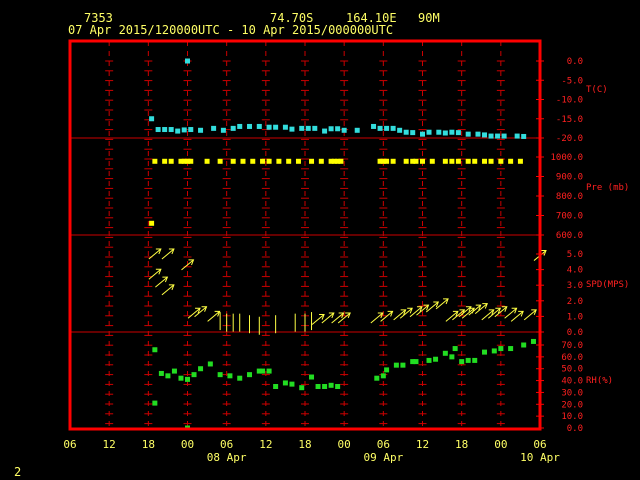 The width and height of the screenshot is (640, 480). Describe the element at coordinates (265, 444) in the screenshot. I see `x-tick-label: 12` at that location.